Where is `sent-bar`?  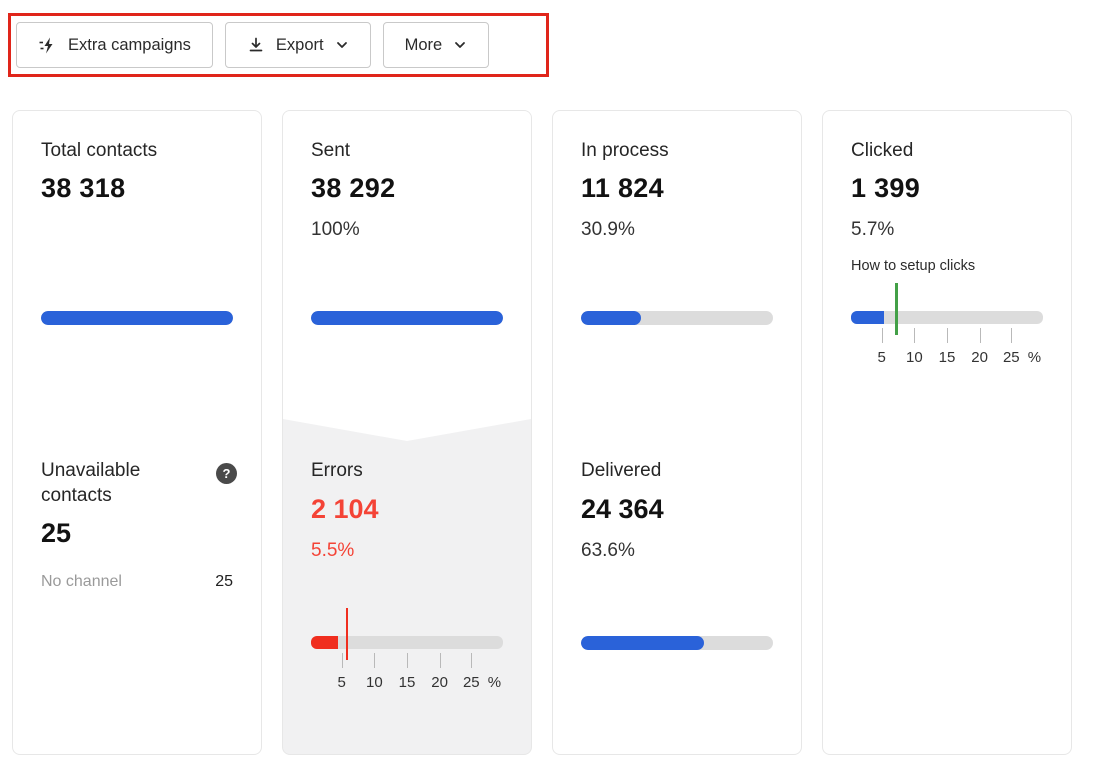
sent-bar is located at coordinates (407, 318).